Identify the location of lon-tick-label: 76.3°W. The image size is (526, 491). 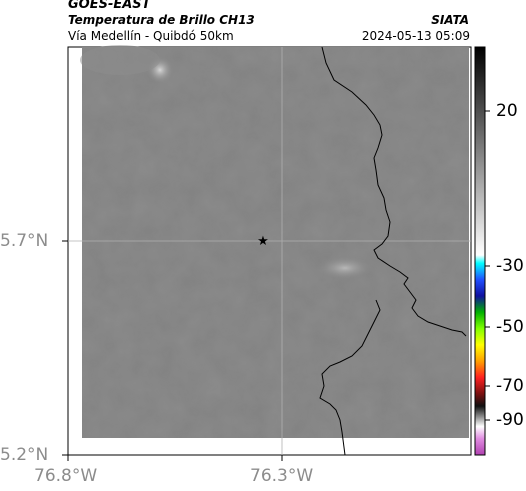
(282, 476).